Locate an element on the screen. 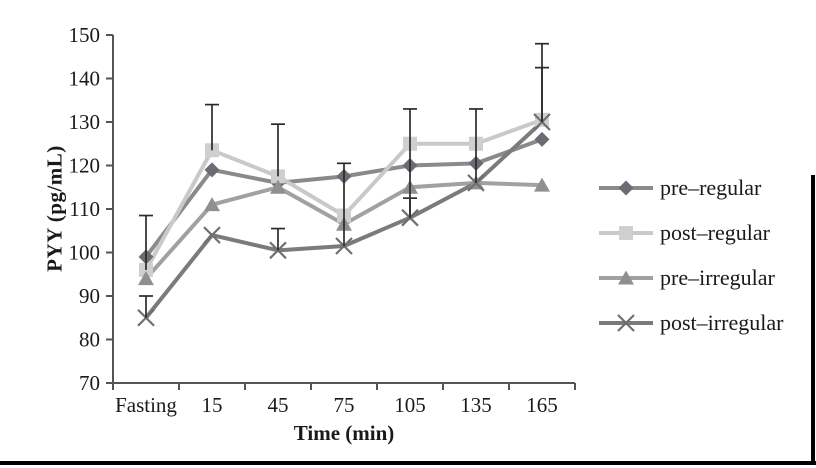  legend-item-post-irregular: post–irregular is located at coordinates (690, 322).